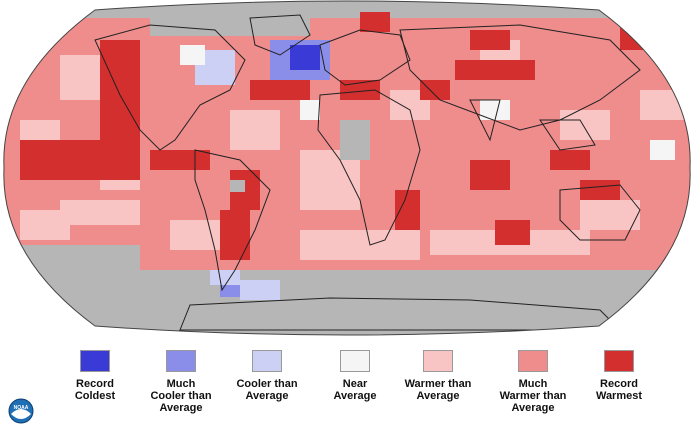 This screenshot has height=424, width=694. Describe the element at coordinates (619, 390) in the screenshot. I see `legend-label: Record Warmest` at that location.